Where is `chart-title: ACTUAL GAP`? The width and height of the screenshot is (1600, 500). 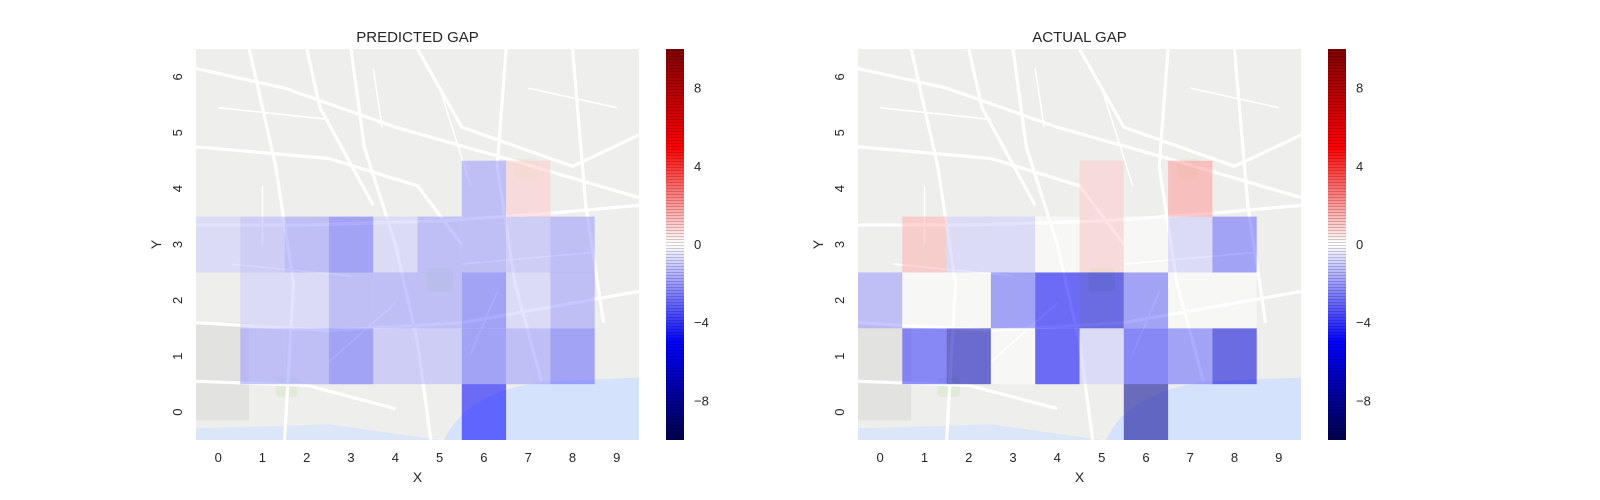
chart-title: ACTUAL GAP is located at coordinates (1079, 37).